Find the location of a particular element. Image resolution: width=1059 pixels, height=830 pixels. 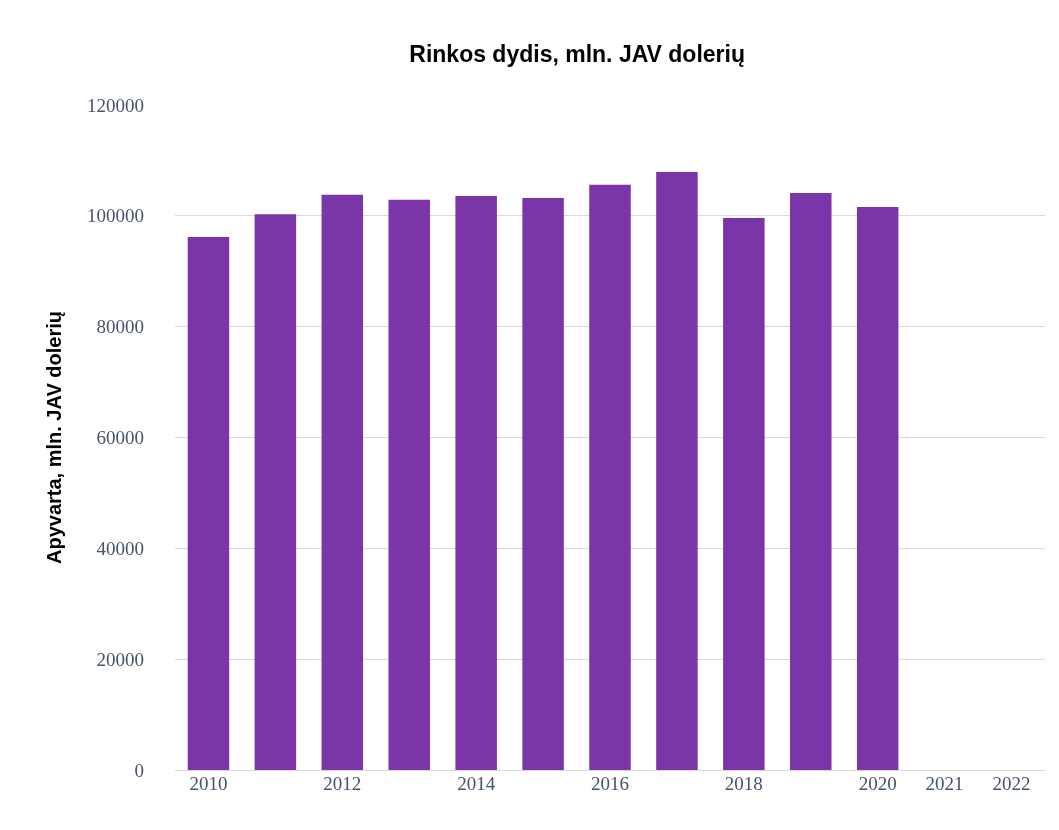

x-tick-label: 2020 is located at coordinates (877, 783).